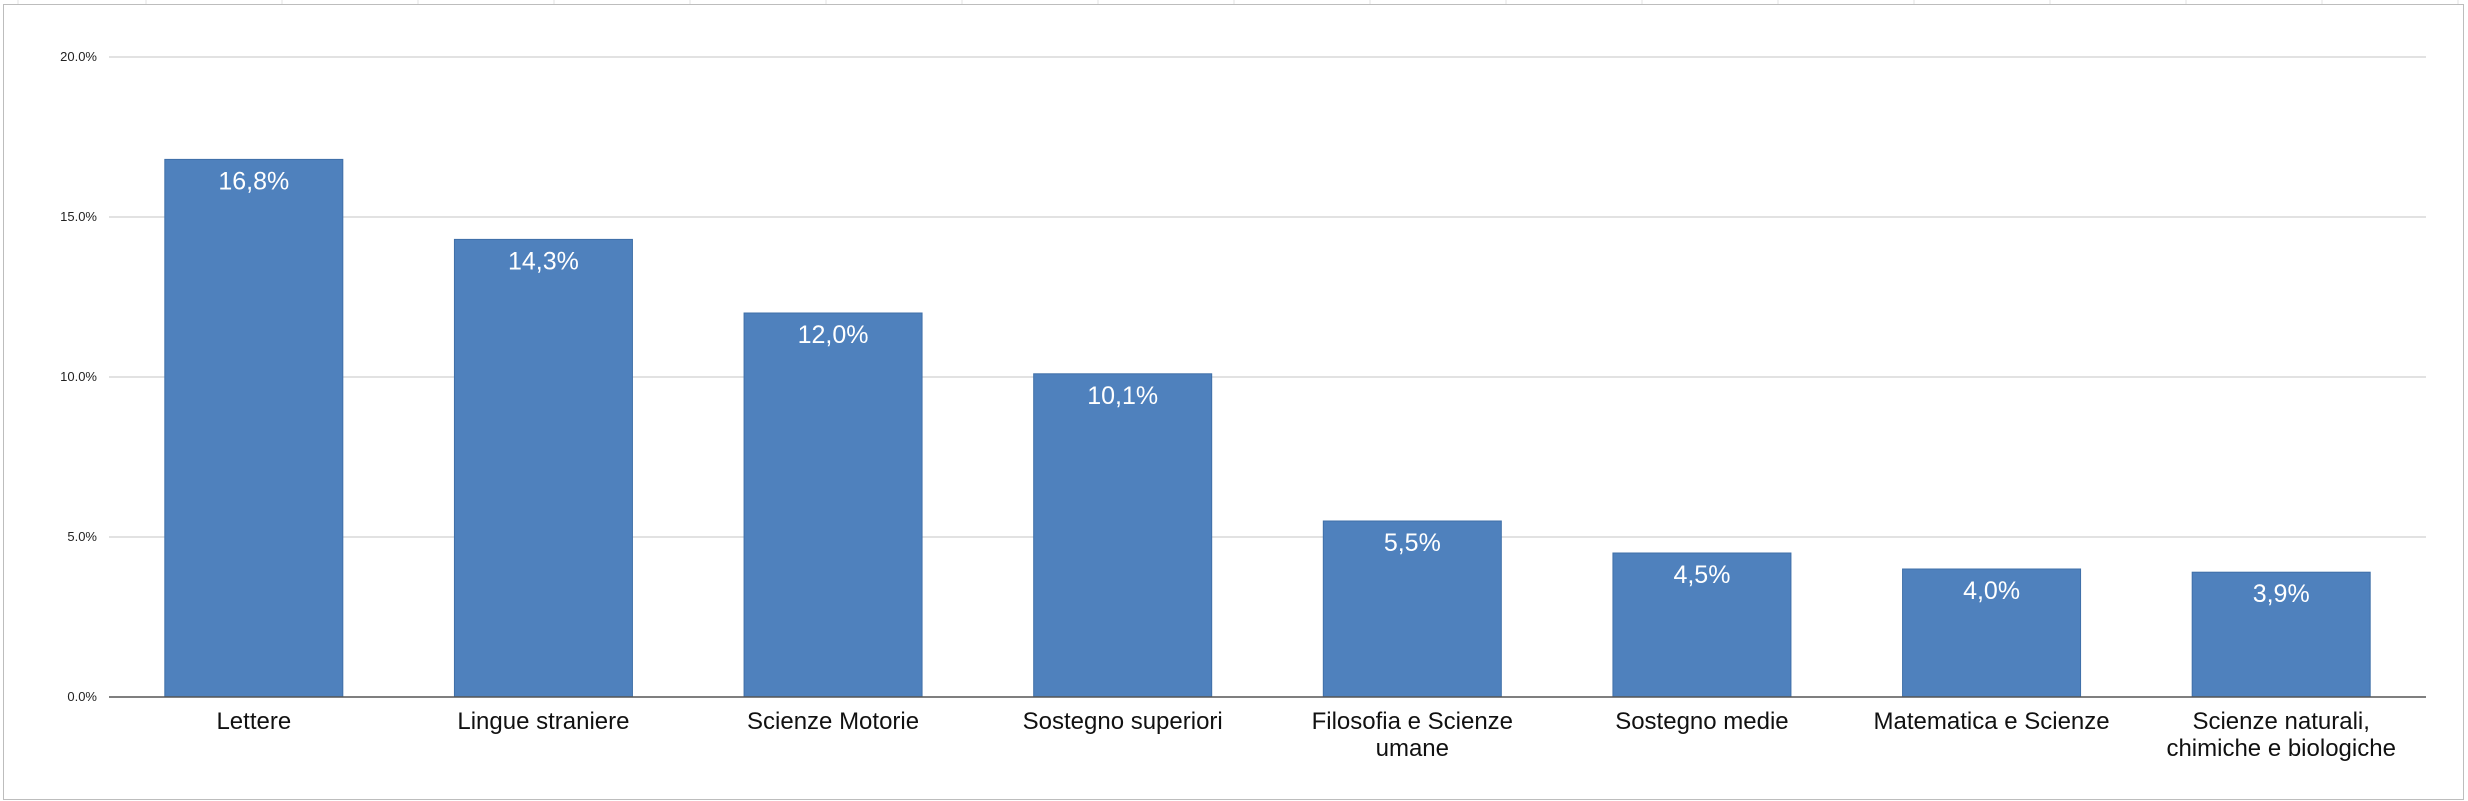 This screenshot has width=2468, height=801. Describe the element at coordinates (2281, 594) in the screenshot. I see `data-label: 3,9%` at that location.